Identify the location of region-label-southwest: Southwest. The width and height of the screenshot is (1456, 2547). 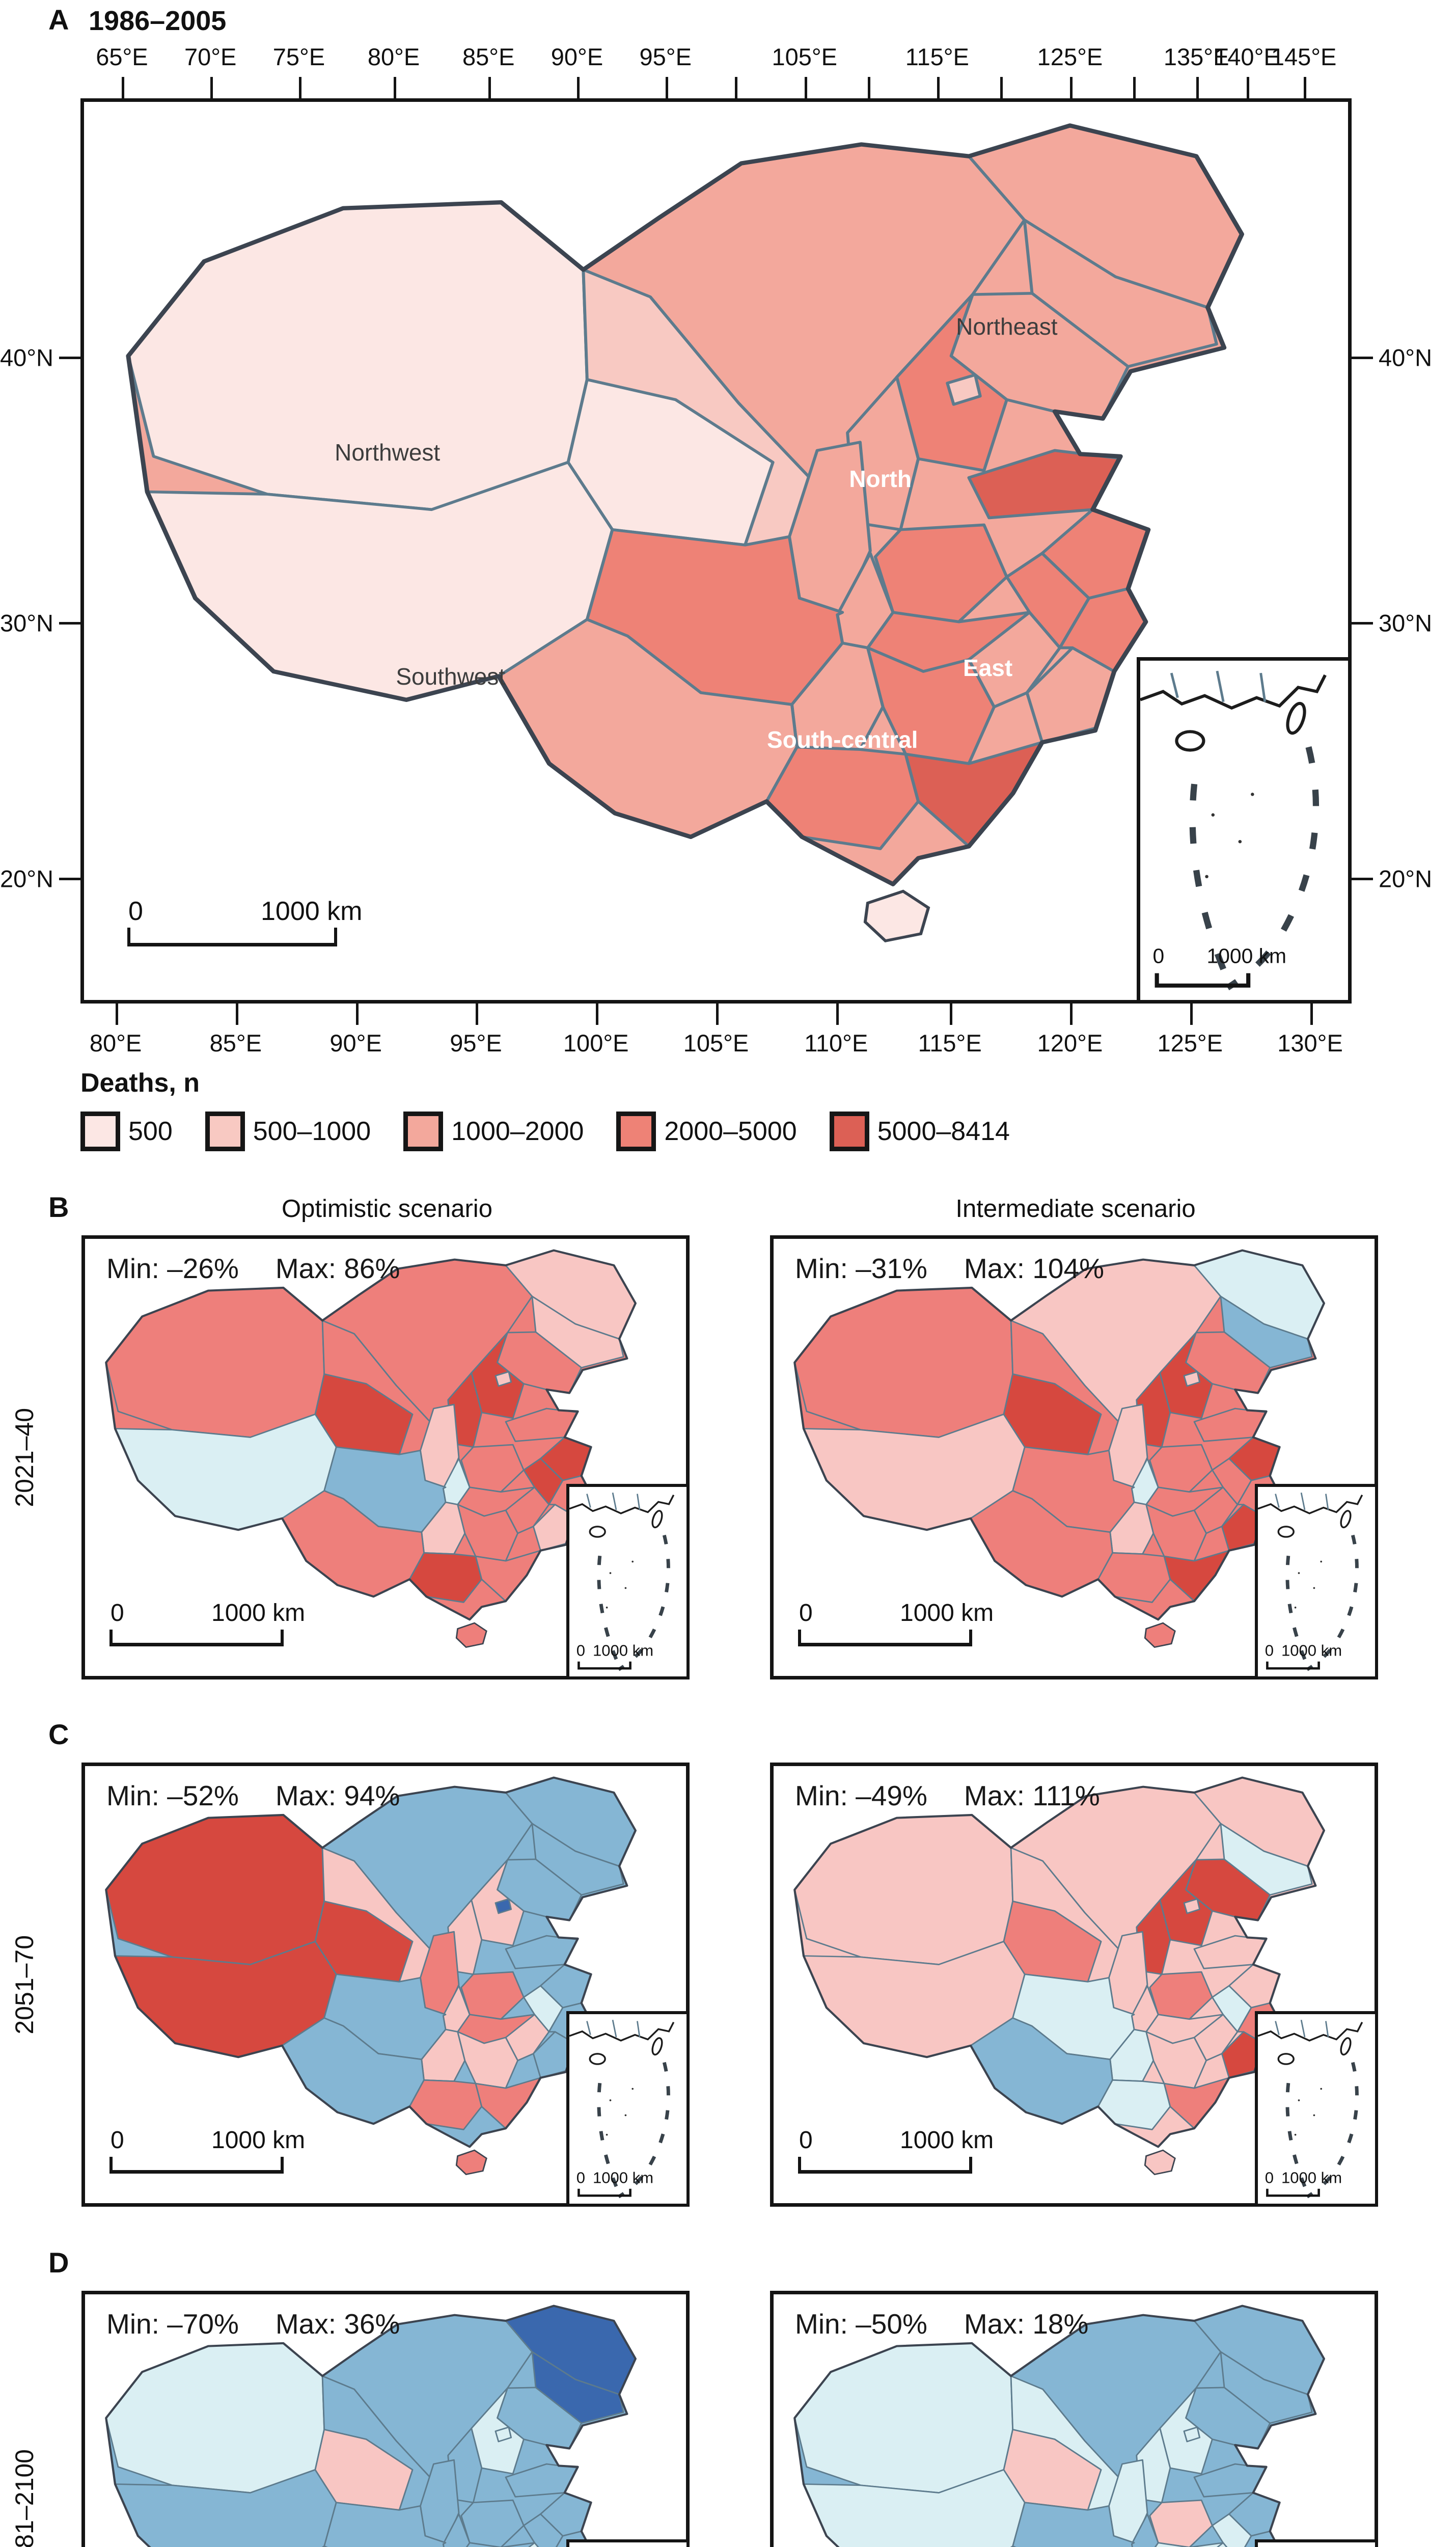
(451, 676).